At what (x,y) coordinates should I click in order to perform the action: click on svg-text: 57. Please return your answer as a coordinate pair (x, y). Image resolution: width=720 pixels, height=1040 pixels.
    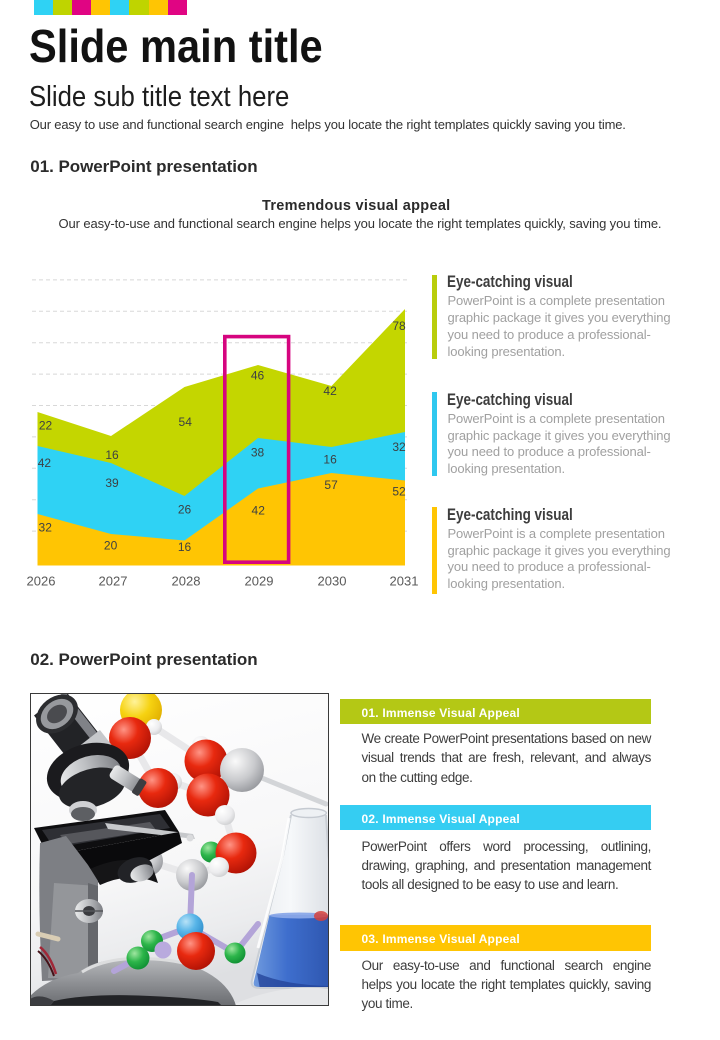
    Looking at the image, I should click on (331, 485).